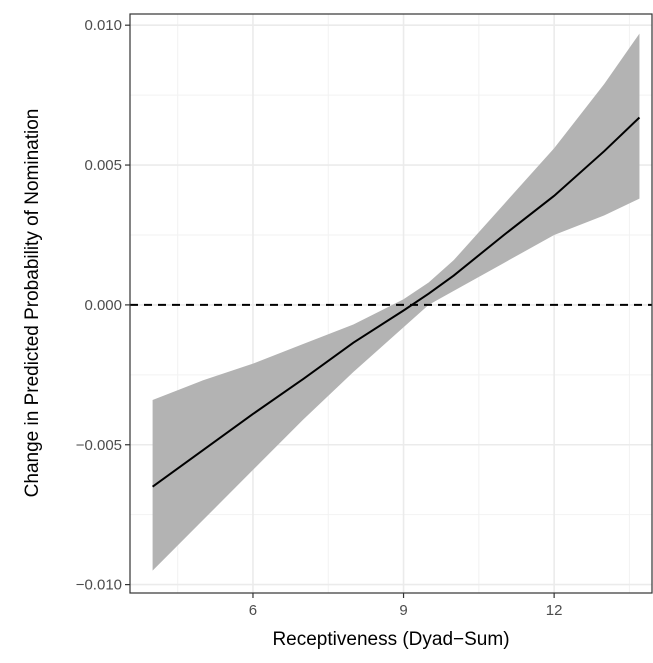 Image resolution: width=653 pixels, height=663 pixels. I want to click on x-ticks: 6 9 12, so click(406, 606).